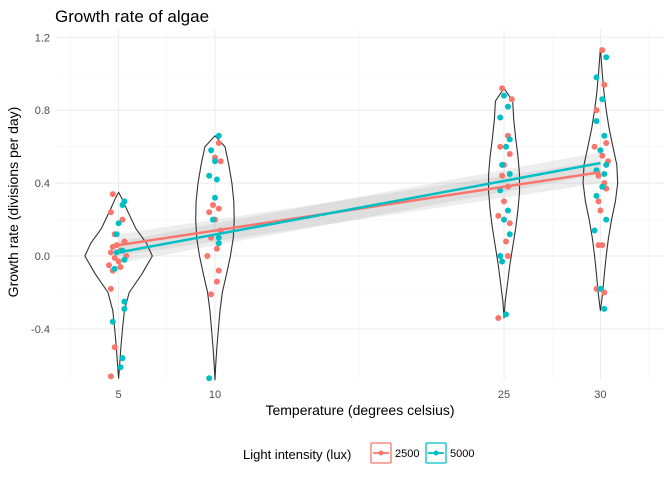 The height and width of the screenshot is (480, 672). Describe the element at coordinates (297, 454) in the screenshot. I see `legend-title: Light intensity (lux)` at that location.